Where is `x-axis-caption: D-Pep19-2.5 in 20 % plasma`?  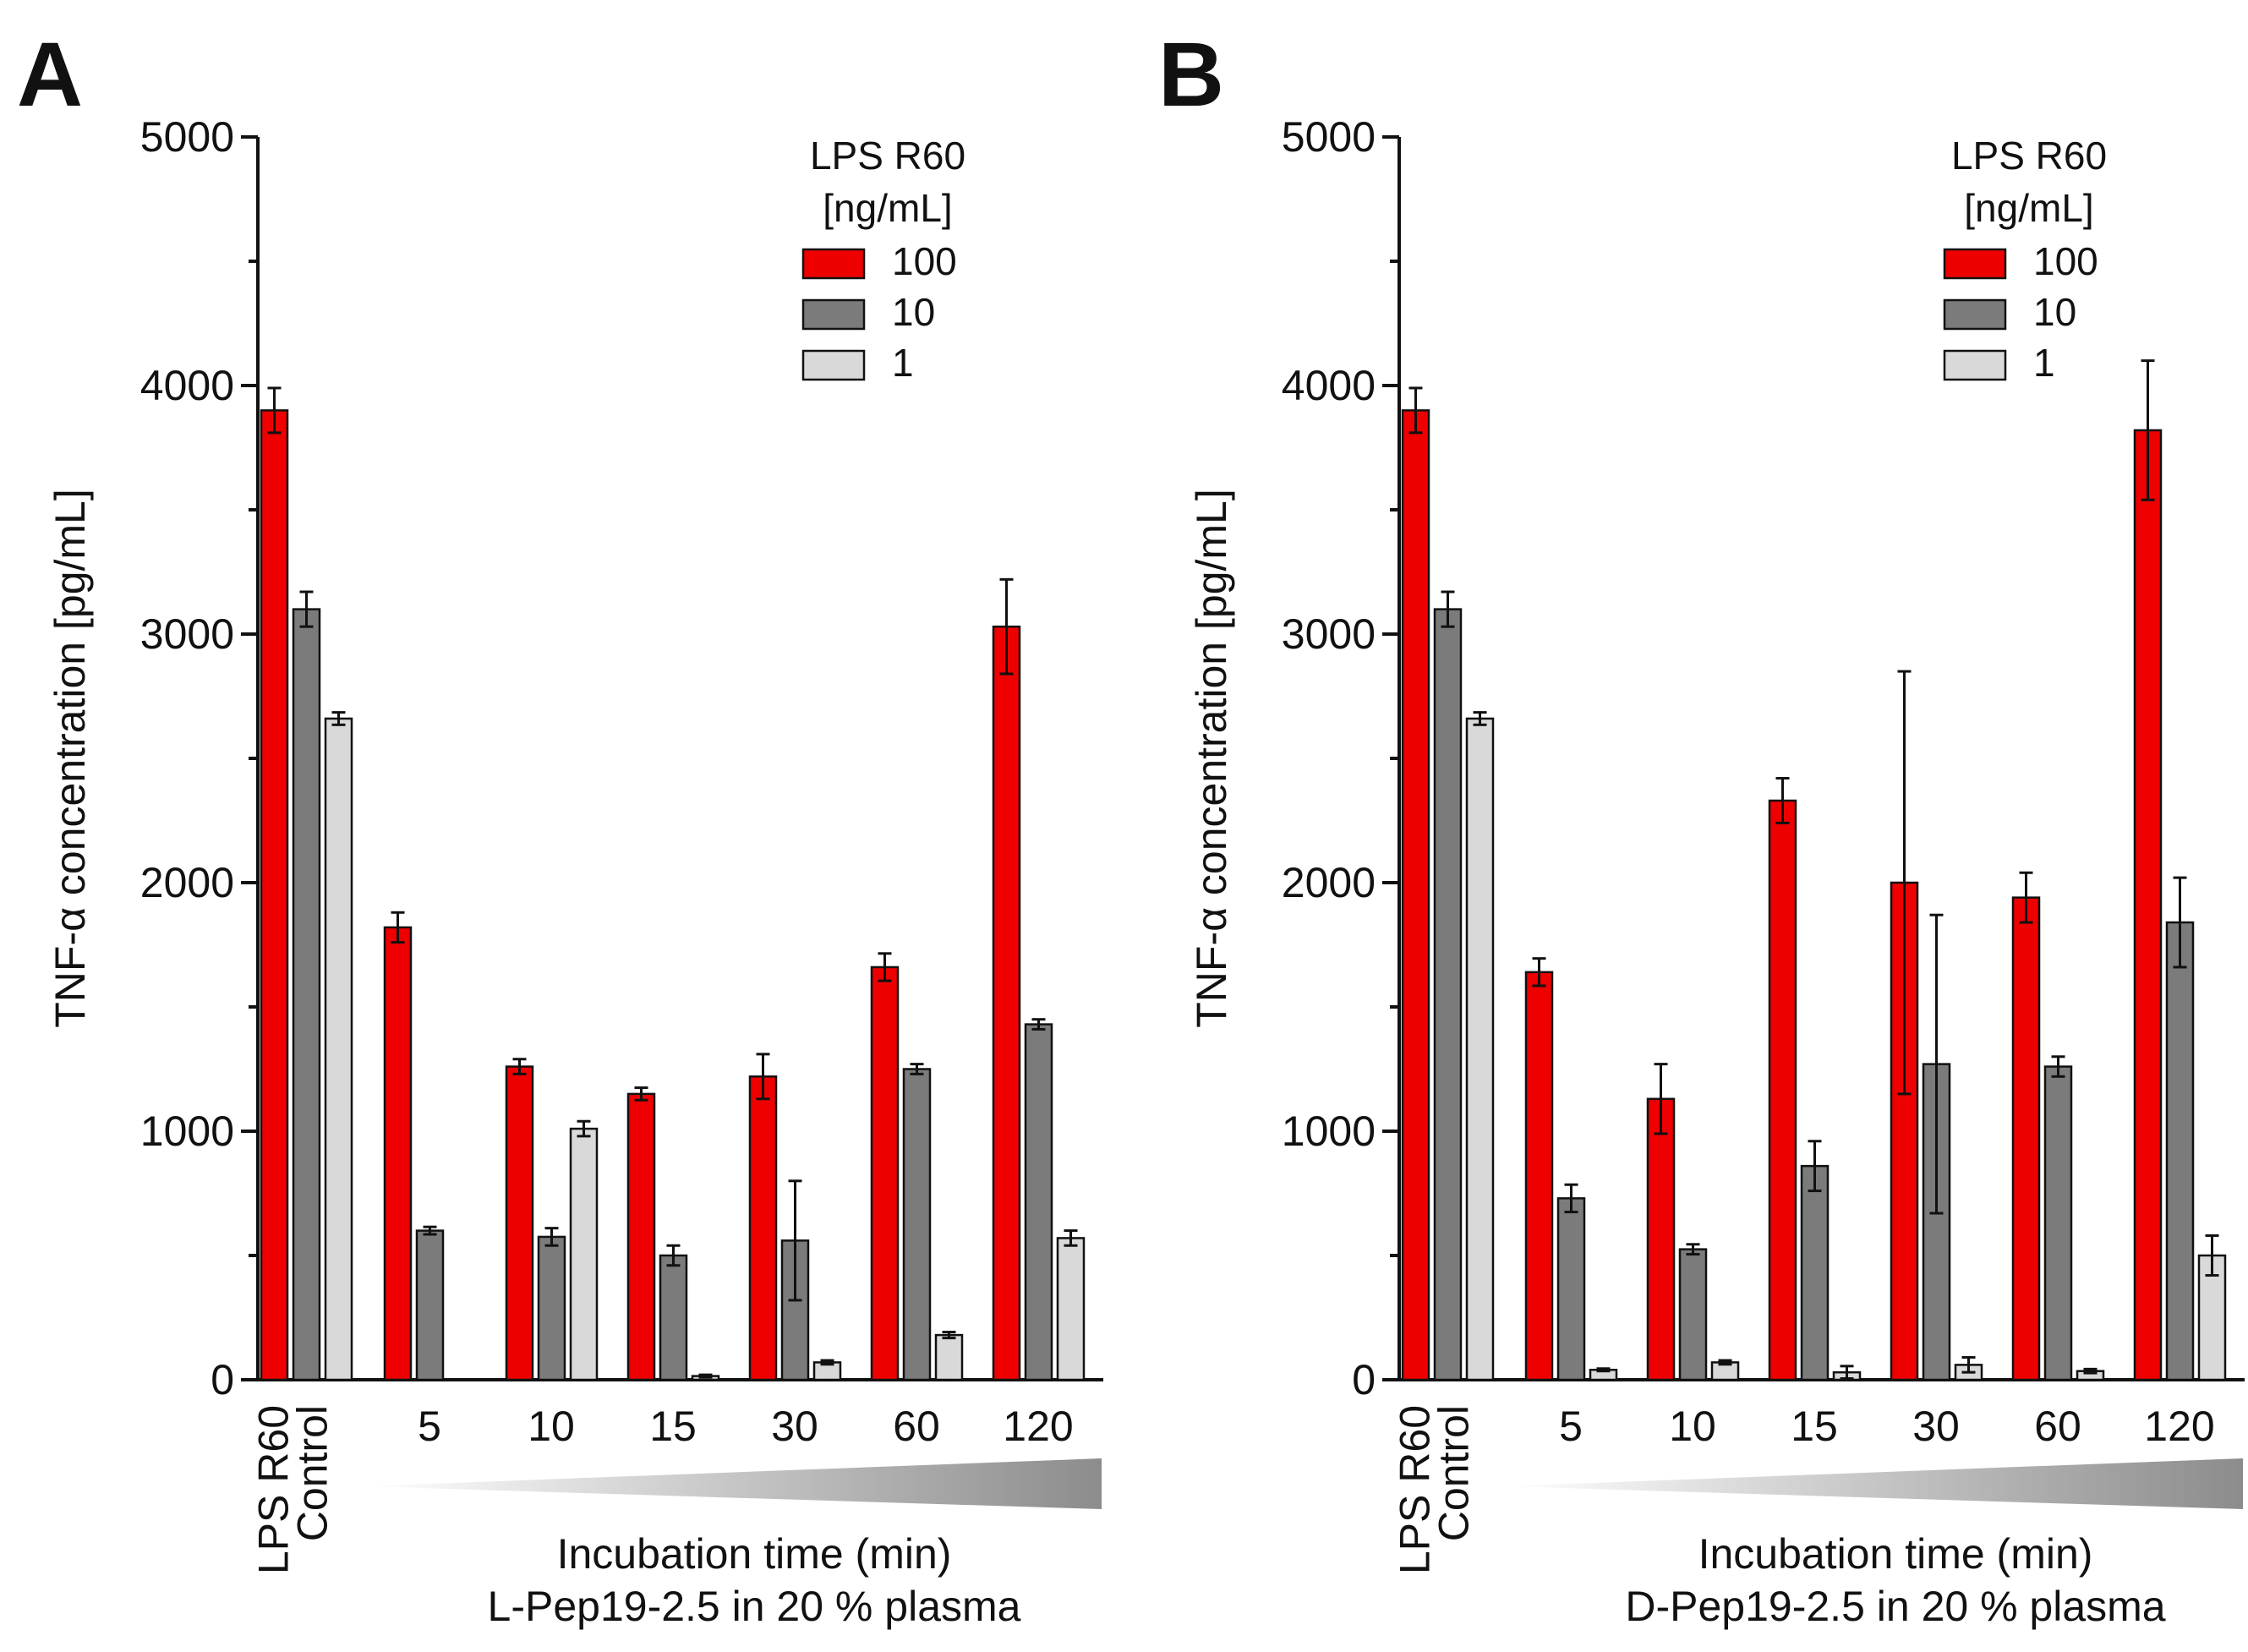 x-axis-caption: D-Pep19-2.5 in 20 % plasma is located at coordinates (1895, 1607).